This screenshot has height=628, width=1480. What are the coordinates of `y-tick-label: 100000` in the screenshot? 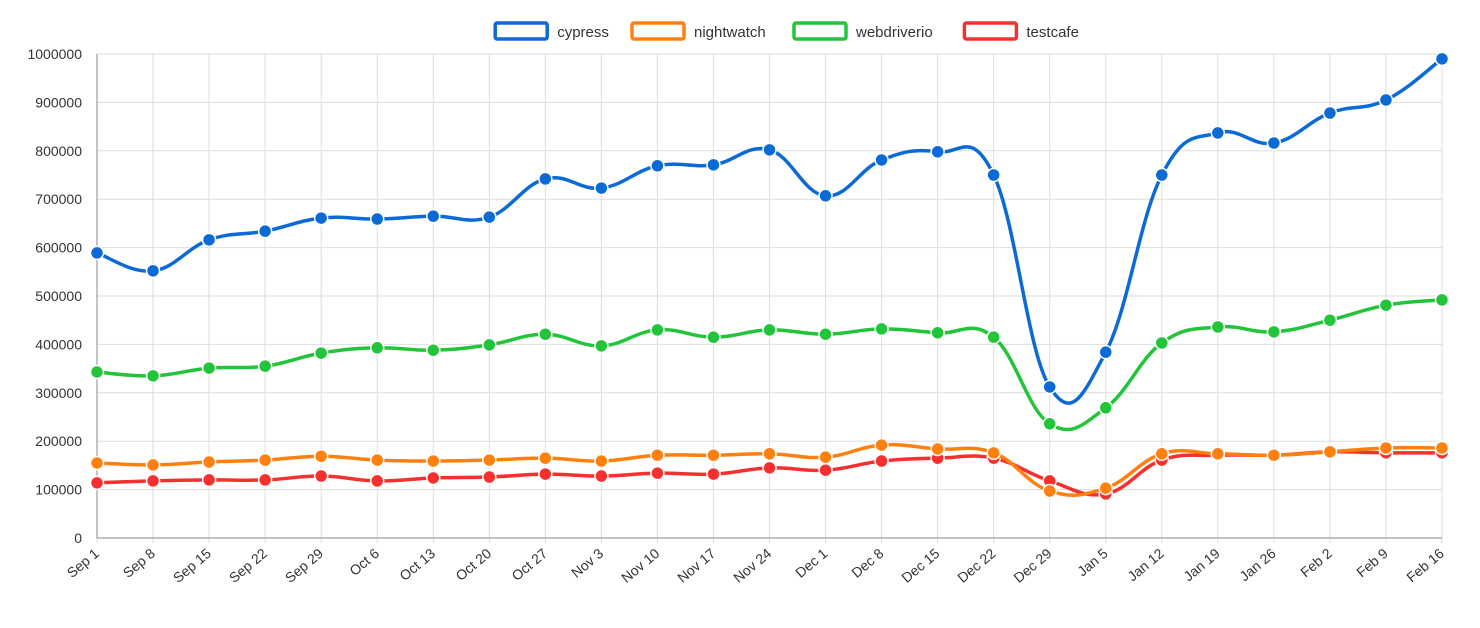 It's located at (58, 490).